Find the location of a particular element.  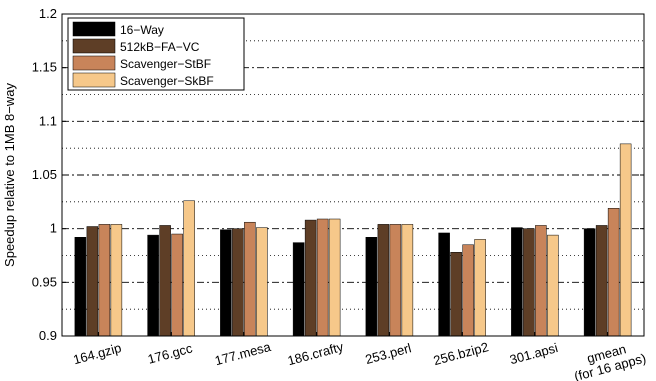

y-tick-label-5: 1.15 is located at coordinates (44, 67).